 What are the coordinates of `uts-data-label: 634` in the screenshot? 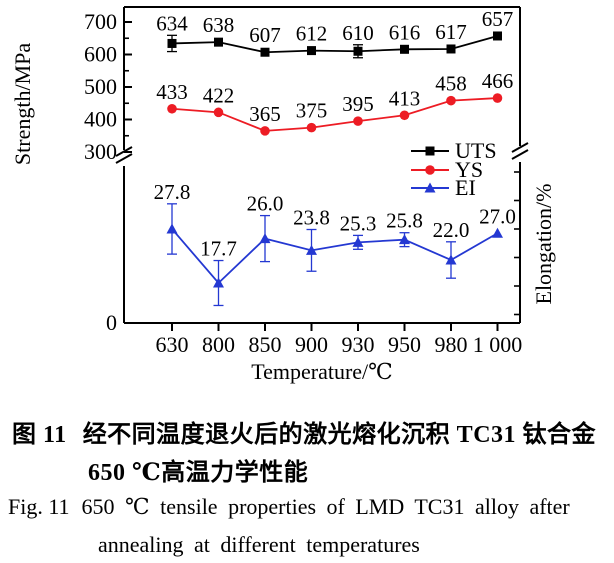 It's located at (172, 23).